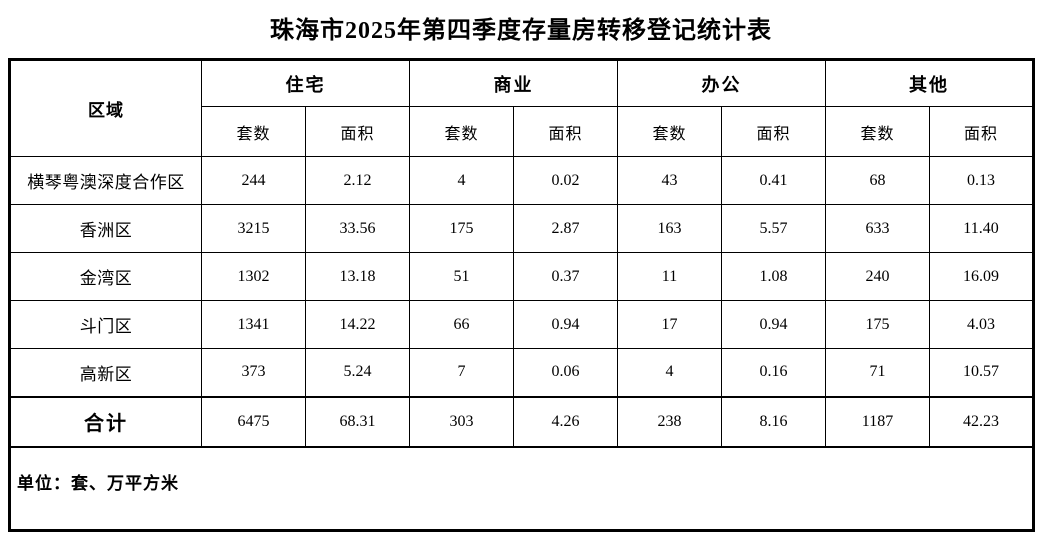 The height and width of the screenshot is (554, 1042). What do you see at coordinates (773, 228) in the screenshot?
I see `cell-value: 5.57` at bounding box center [773, 228].